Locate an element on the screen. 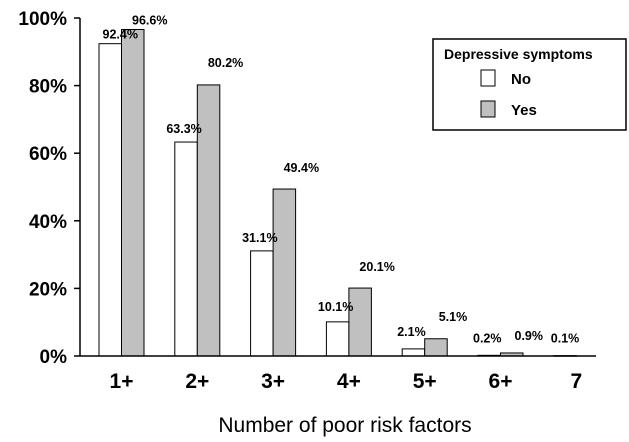 This screenshot has width=629, height=442. legend: Depressive symptoms No Yes is located at coordinates (529, 84).